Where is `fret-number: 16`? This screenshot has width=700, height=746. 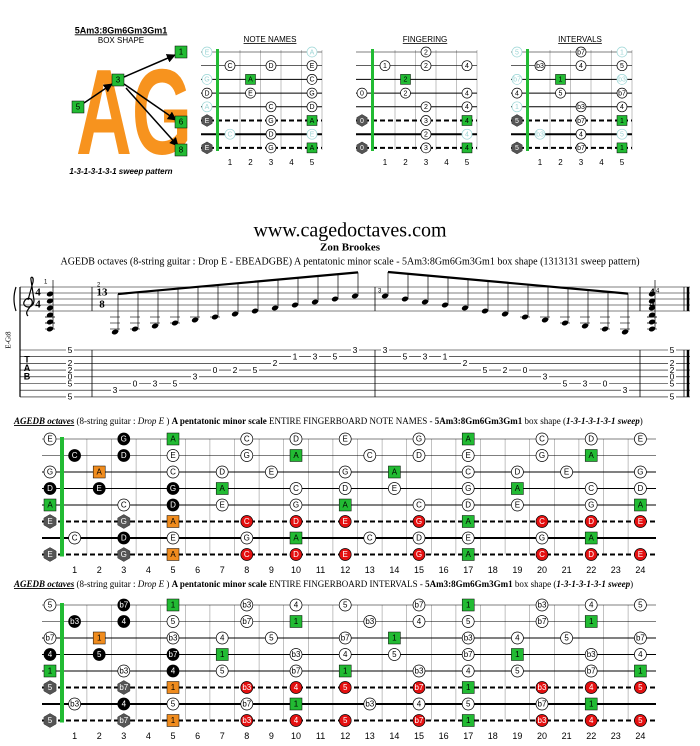 fret-number: 16 is located at coordinates (444, 570).